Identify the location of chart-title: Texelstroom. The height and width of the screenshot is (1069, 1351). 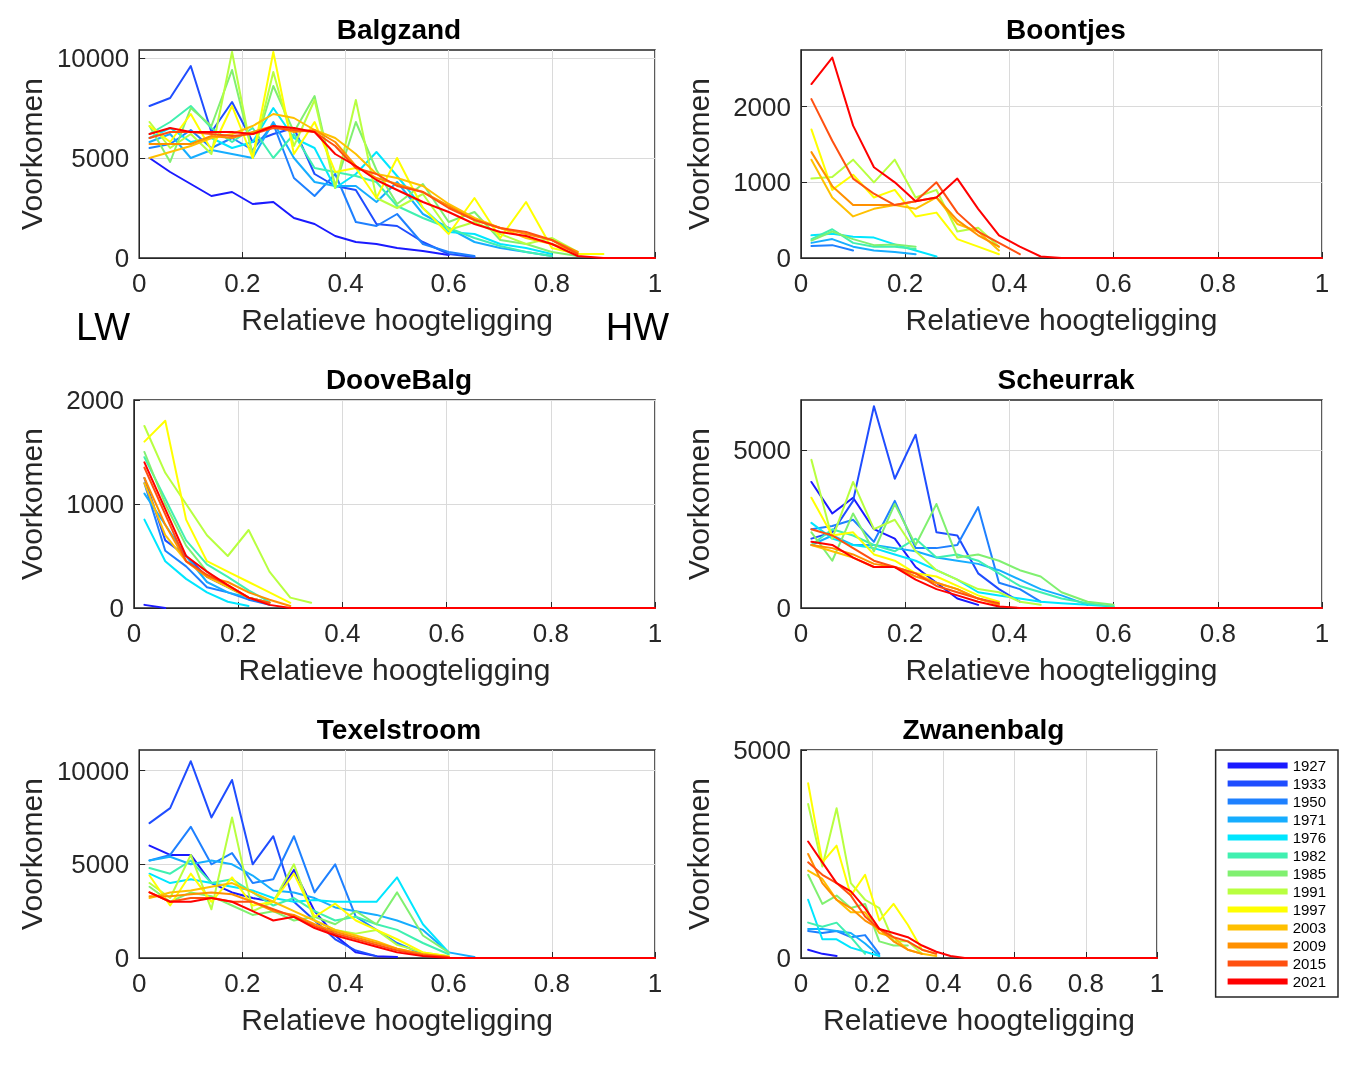
(399, 729).